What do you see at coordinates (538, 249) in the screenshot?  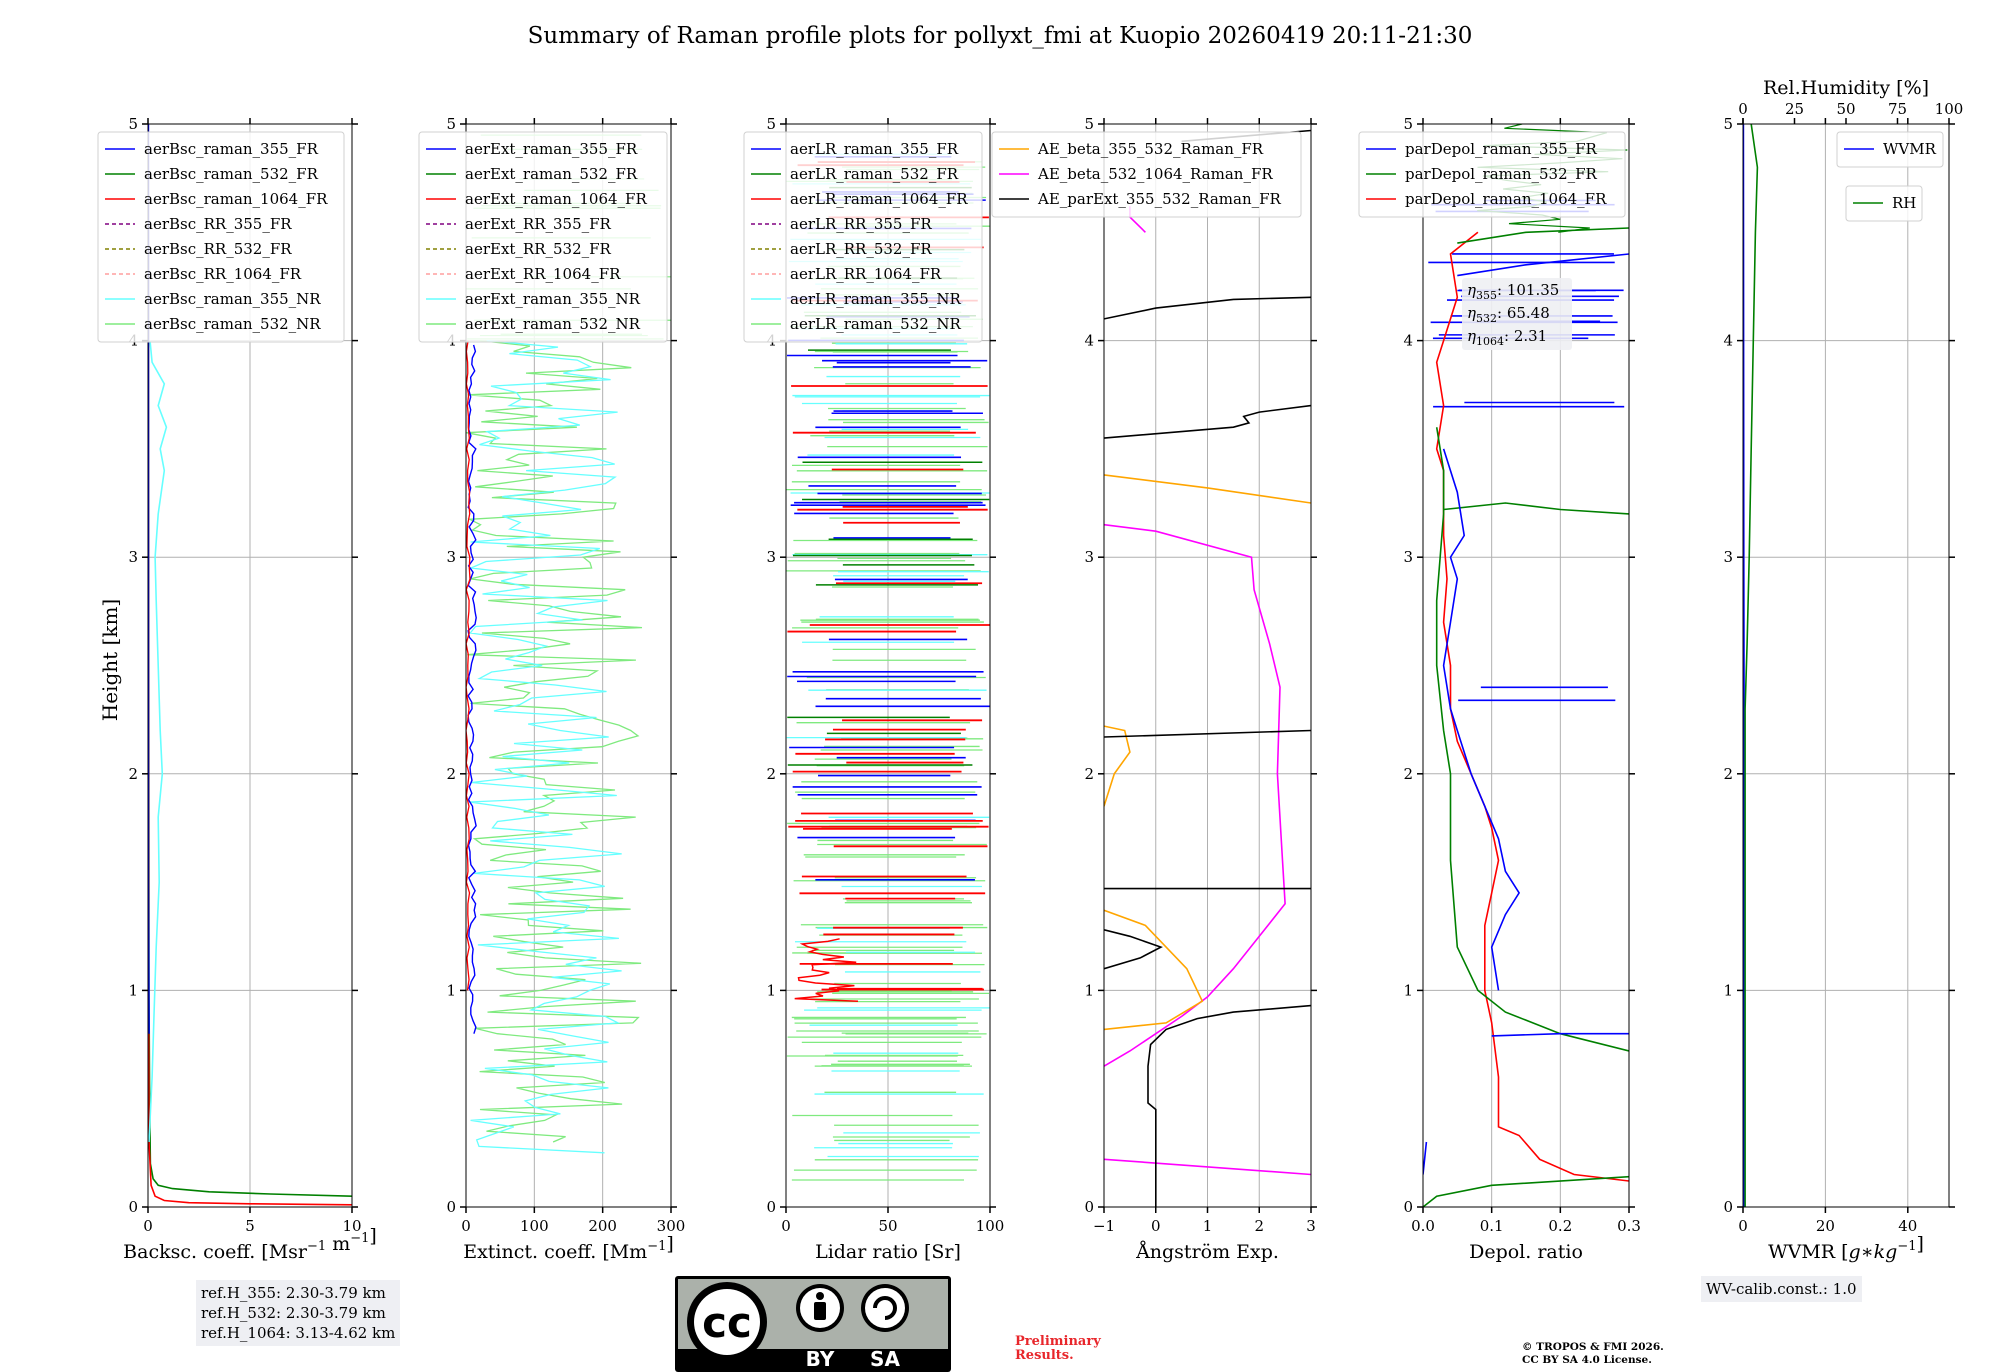 I see `legend-label: aerExt_RR_532_FR` at bounding box center [538, 249].